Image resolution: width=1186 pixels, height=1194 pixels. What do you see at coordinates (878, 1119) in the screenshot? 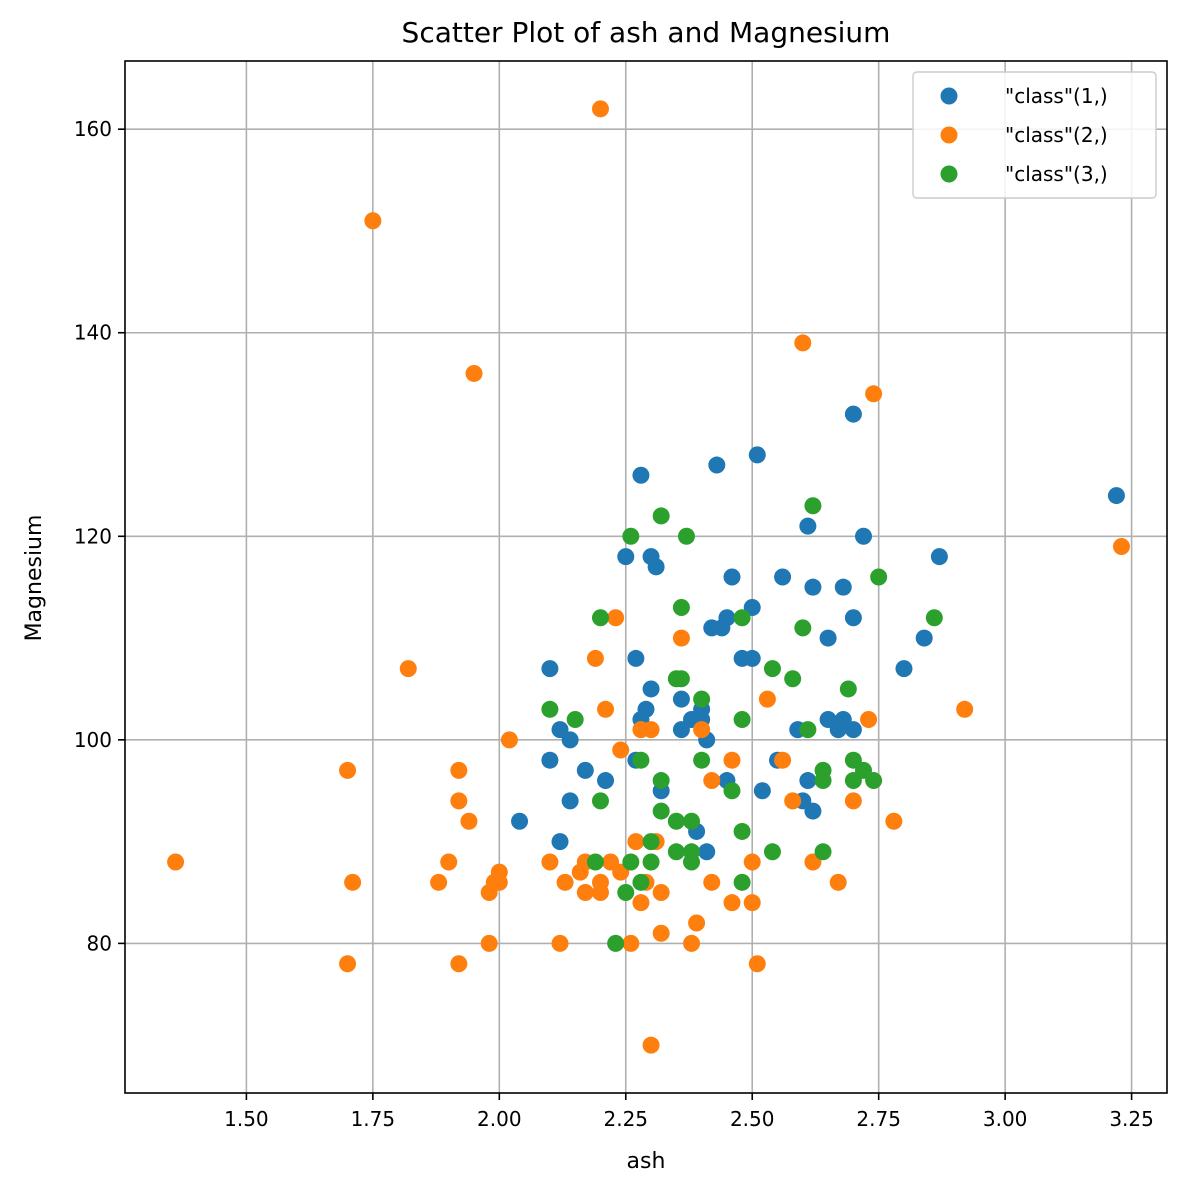
I see `x-tick-label: 2.75` at bounding box center [878, 1119].